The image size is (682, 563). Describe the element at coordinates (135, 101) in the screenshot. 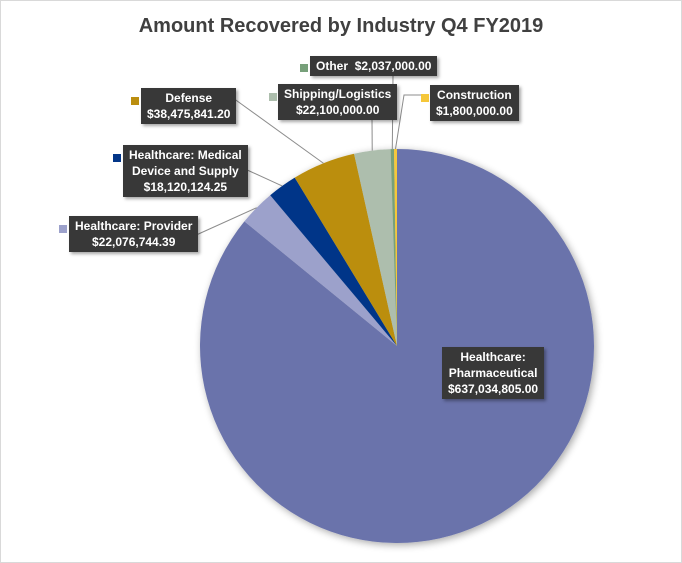

I see `legend-key-defense` at that location.